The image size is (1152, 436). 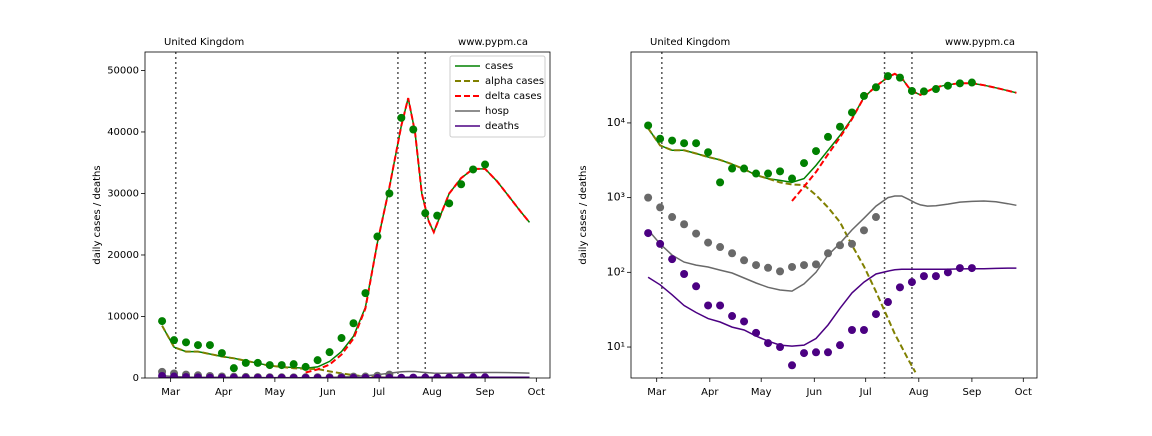 What do you see at coordinates (980, 42) in the screenshot?
I see `source-label: www.pypm.ca` at bounding box center [980, 42].